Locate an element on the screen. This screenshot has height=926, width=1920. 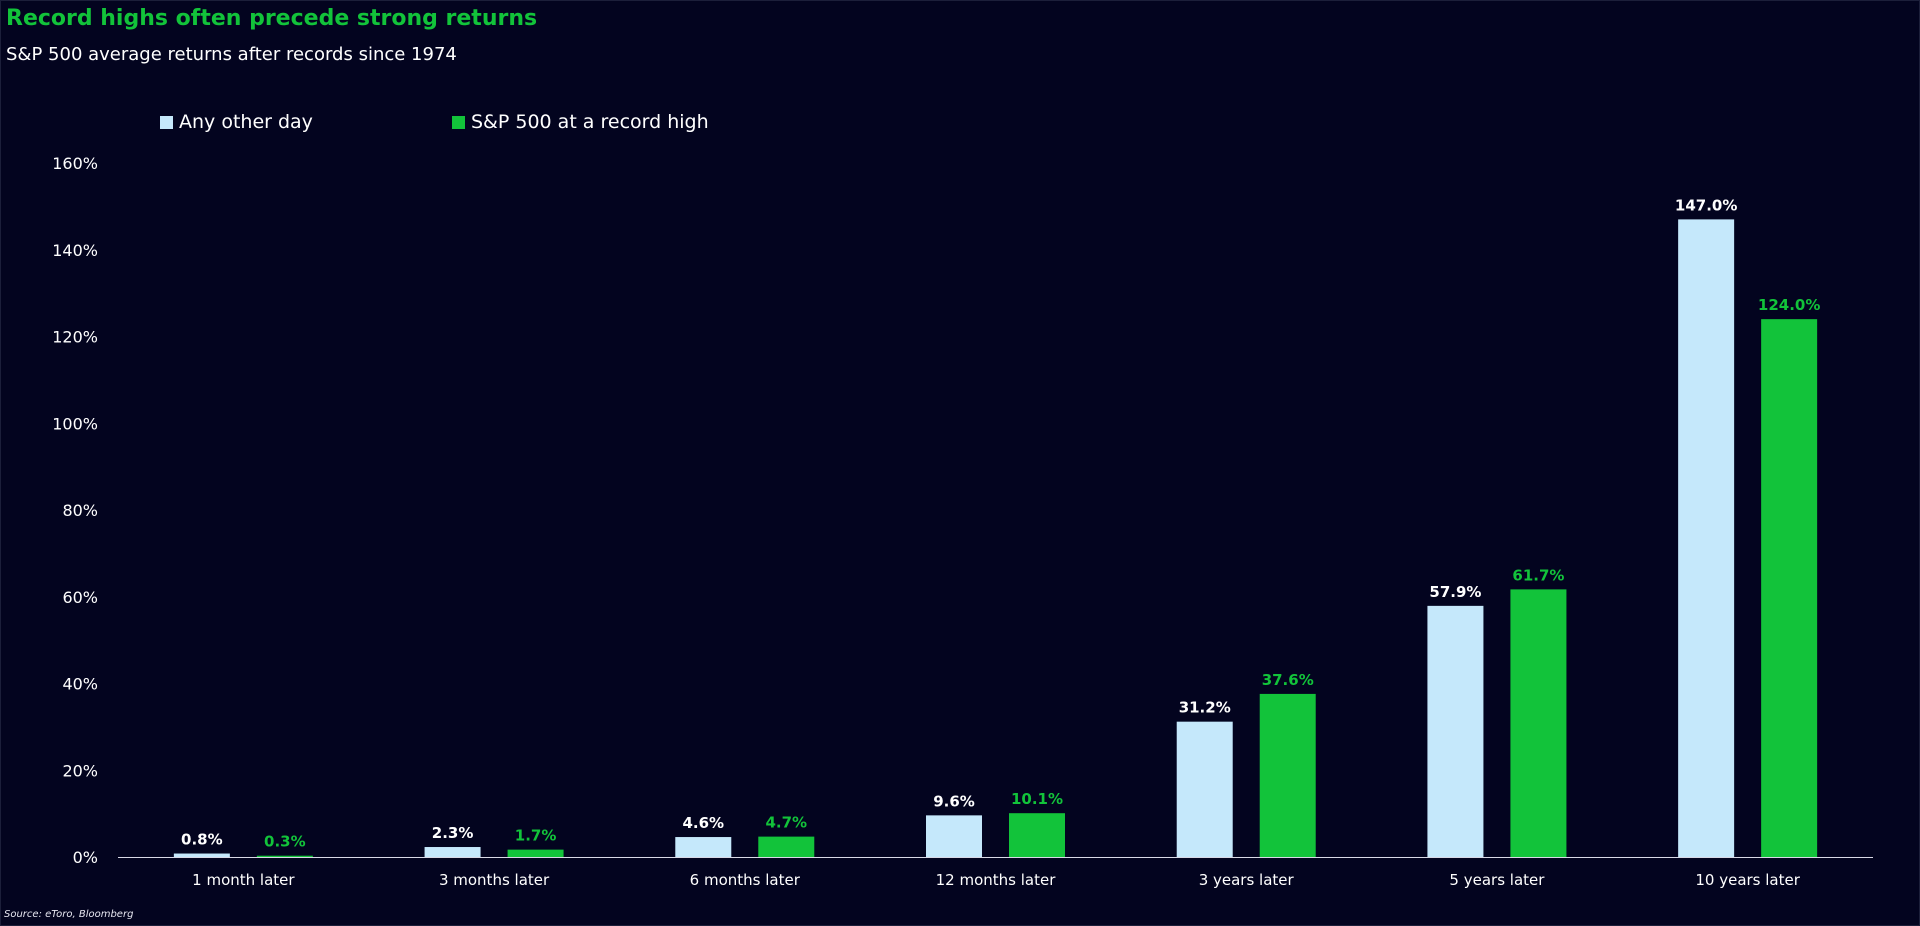
source-note: Source: eToro, Bloomberg is located at coordinates (69, 914).